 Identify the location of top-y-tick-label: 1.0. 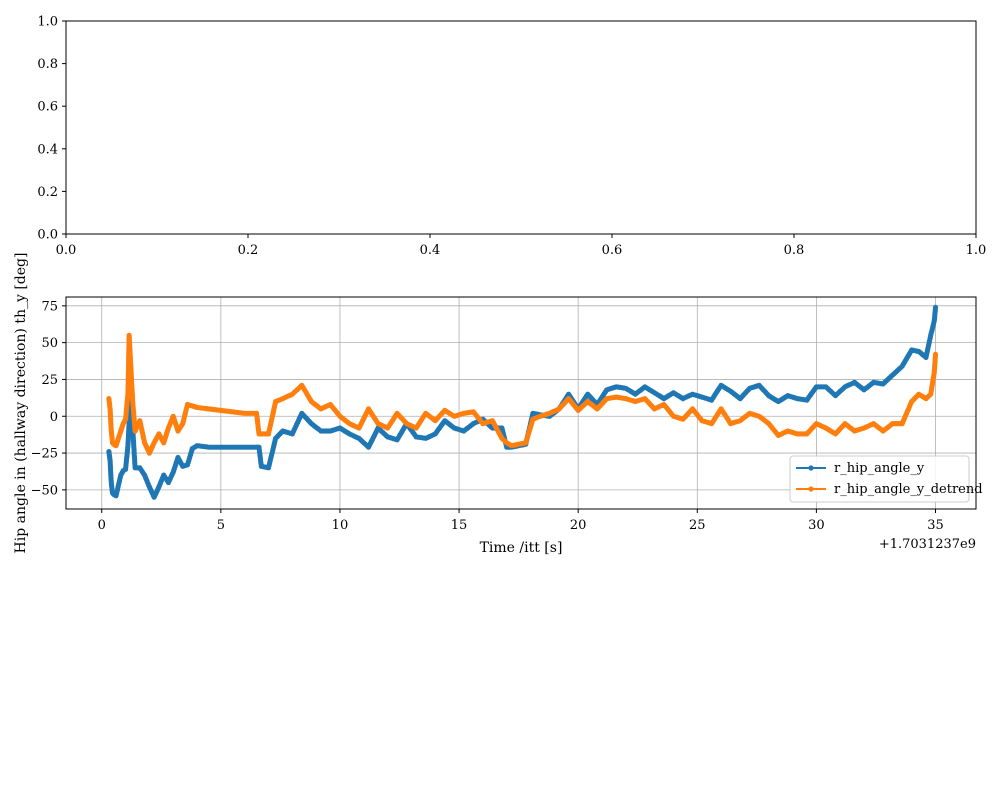
(47, 22).